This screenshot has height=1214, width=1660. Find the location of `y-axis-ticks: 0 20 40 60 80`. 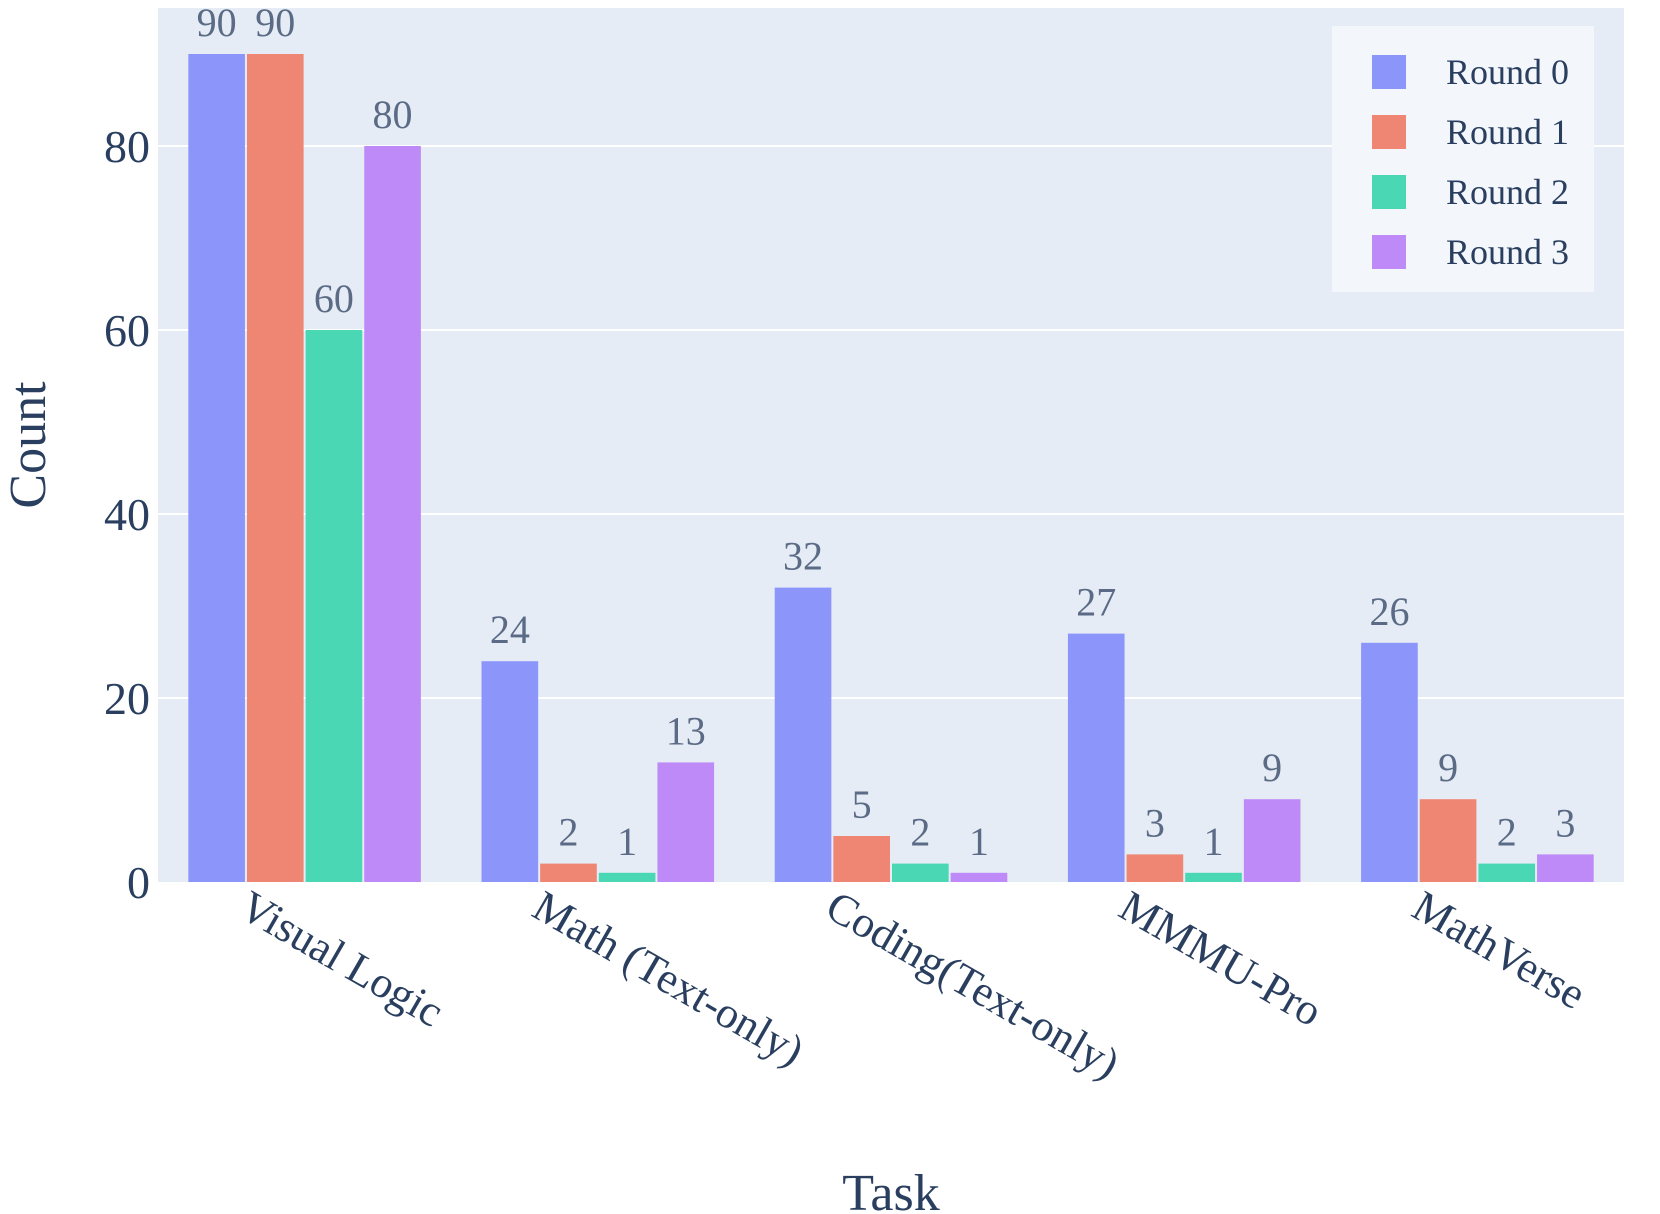

y-axis-ticks: 0 20 40 60 80 is located at coordinates (127, 514).